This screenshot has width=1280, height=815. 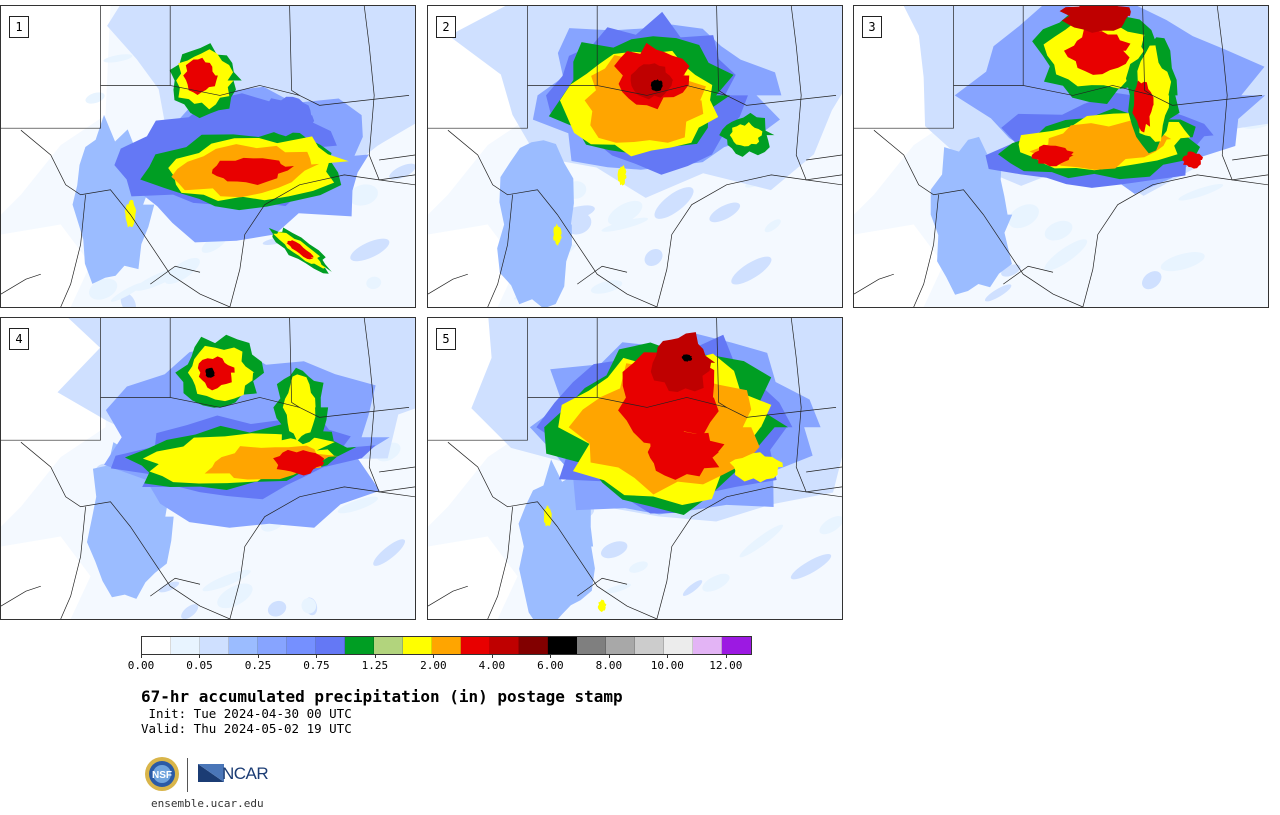 What do you see at coordinates (199, 665) in the screenshot?
I see `colorbar-tick-label: 0.05` at bounding box center [199, 665].